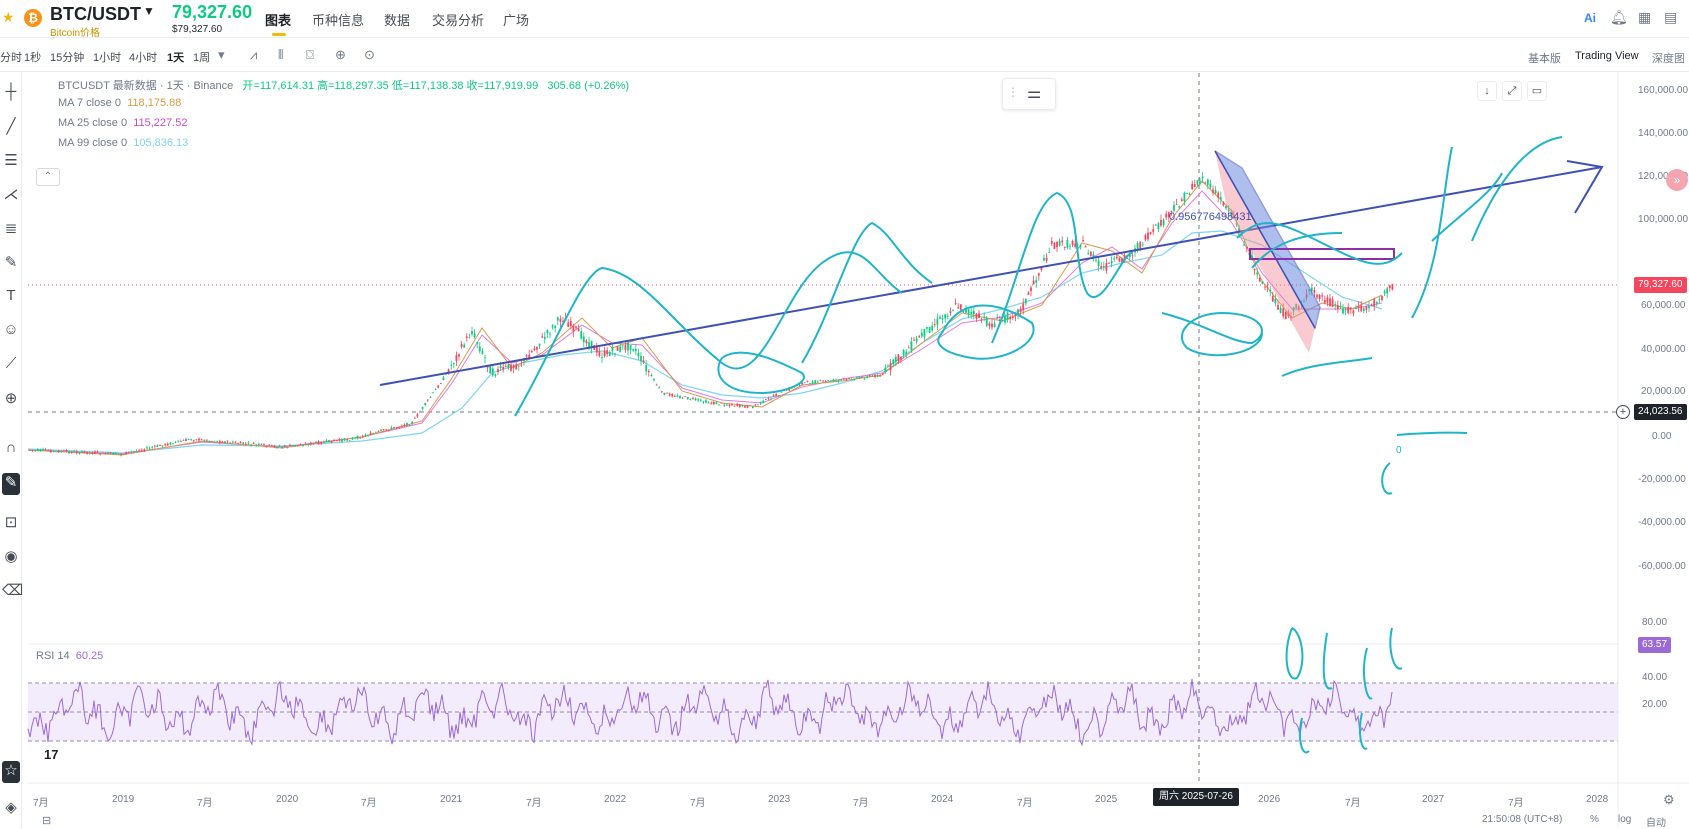 The image size is (1689, 829). I want to click on fullscreen-icon: ▭, so click(1537, 91).